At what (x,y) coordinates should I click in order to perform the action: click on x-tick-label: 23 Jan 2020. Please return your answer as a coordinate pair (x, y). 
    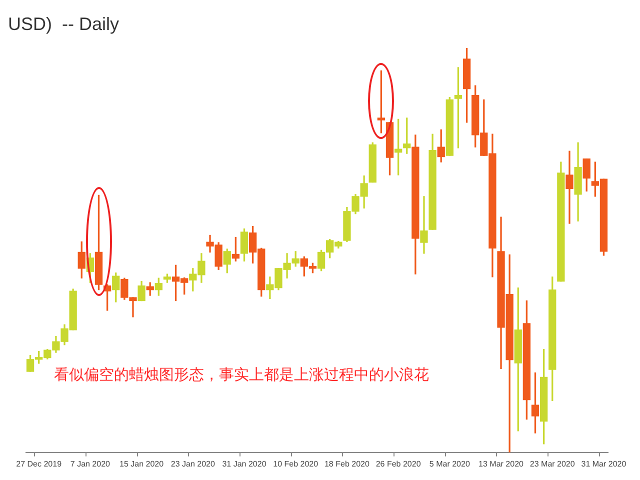
    Looking at the image, I should click on (193, 463).